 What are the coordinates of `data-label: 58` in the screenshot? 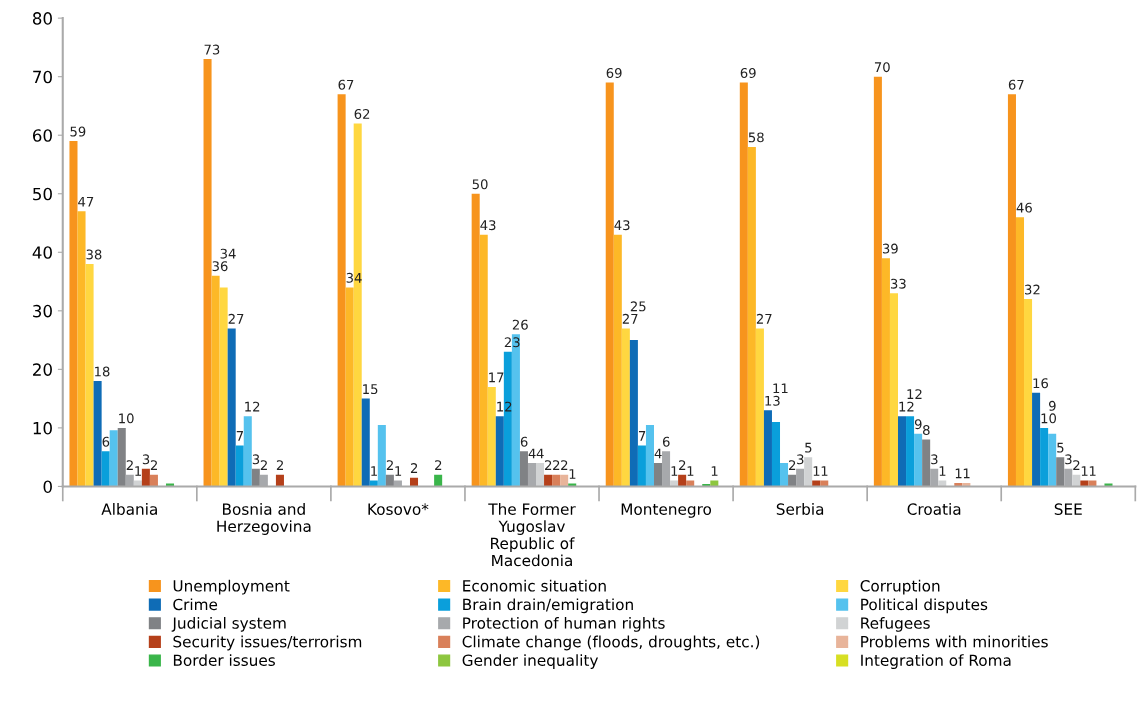 It's located at (756, 137).